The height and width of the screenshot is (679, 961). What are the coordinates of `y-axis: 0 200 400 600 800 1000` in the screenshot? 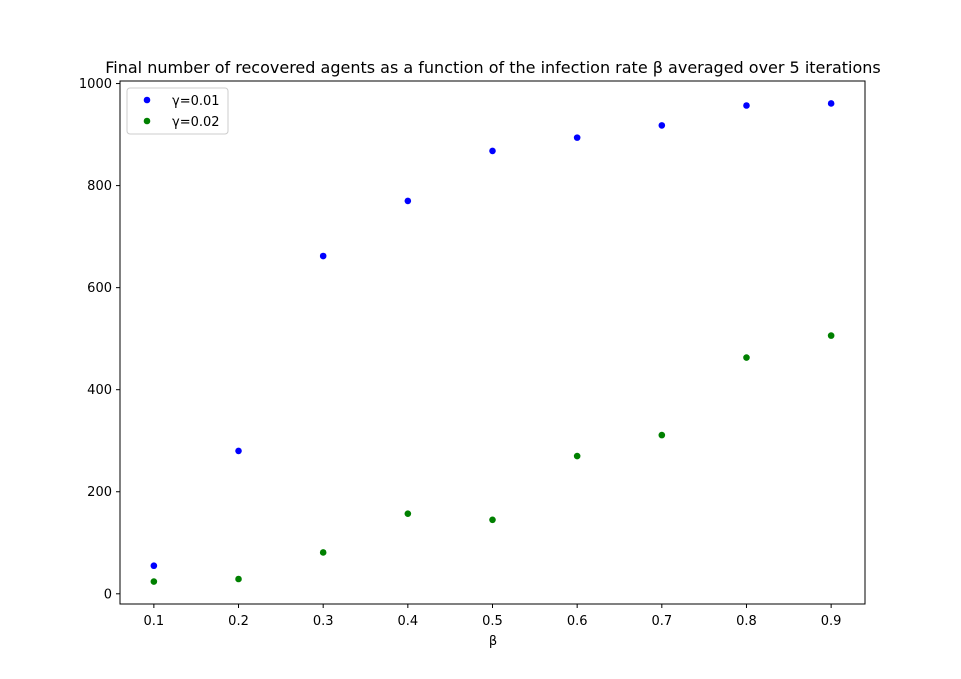 It's located at (99, 339).